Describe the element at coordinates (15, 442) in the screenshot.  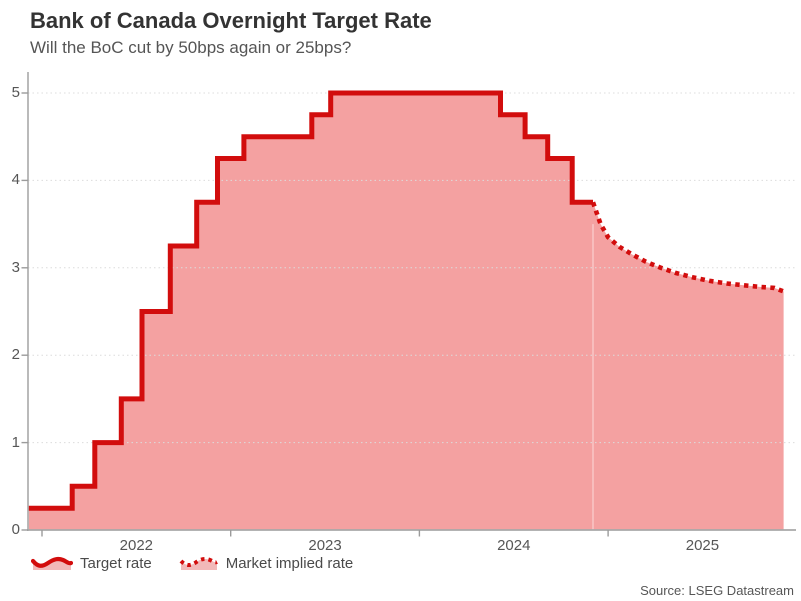
I see `y-tick-label: 1` at that location.